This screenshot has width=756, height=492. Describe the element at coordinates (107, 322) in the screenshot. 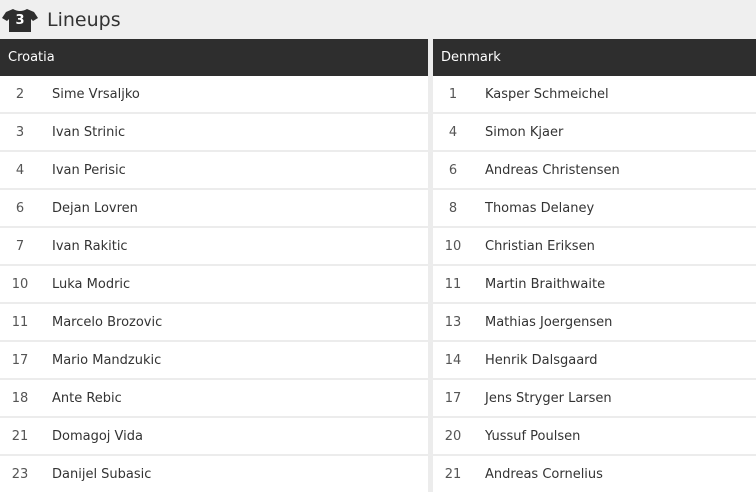

I see `player-name: Marcelo Brozovic` at that location.